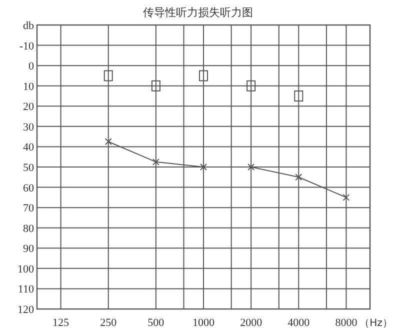 Image resolution: width=396 pixels, height=336 pixels. Describe the element at coordinates (61, 323) in the screenshot. I see `x-tick-label: 125` at that location.